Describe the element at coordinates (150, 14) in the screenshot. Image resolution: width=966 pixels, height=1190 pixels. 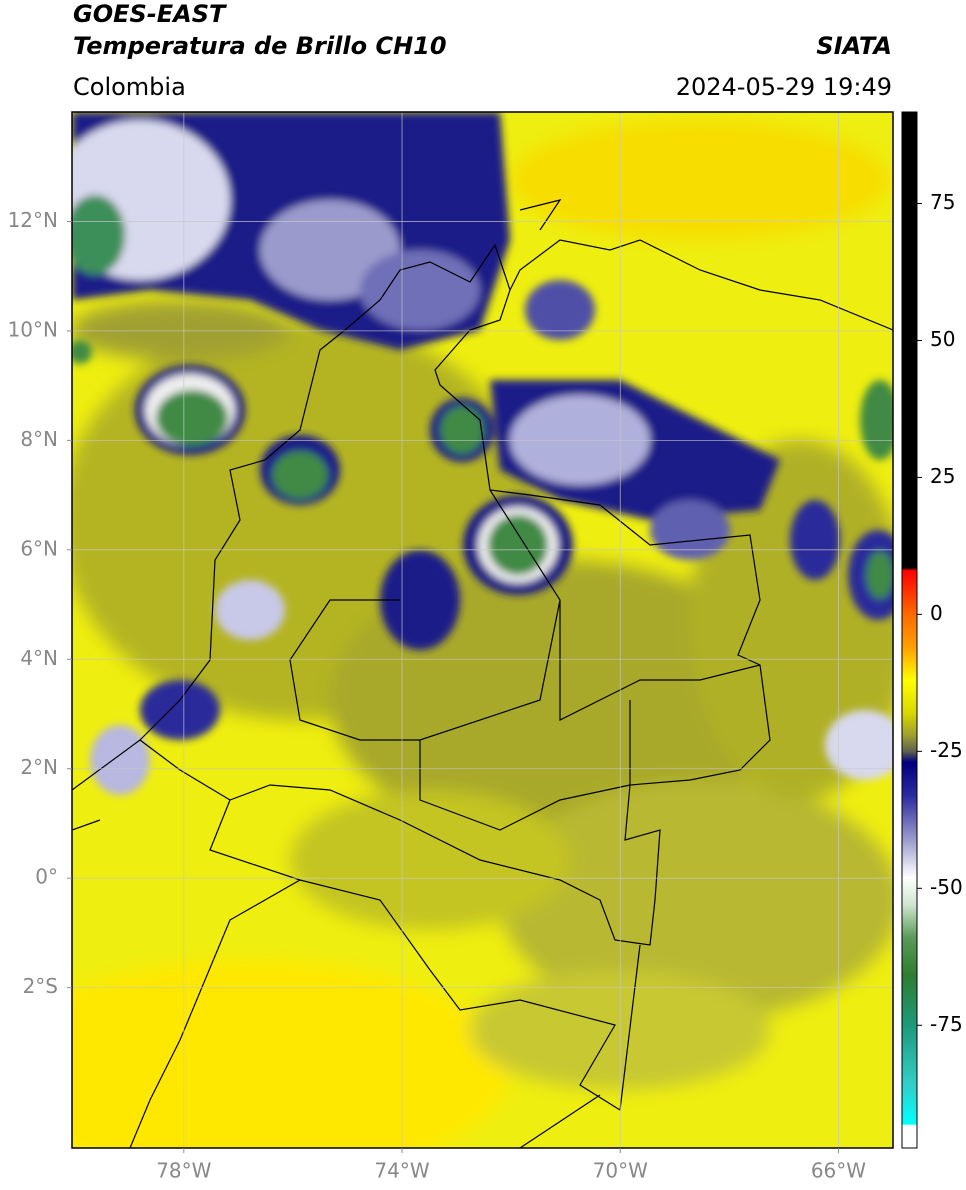
I see `title: GOES-EAST` at that location.